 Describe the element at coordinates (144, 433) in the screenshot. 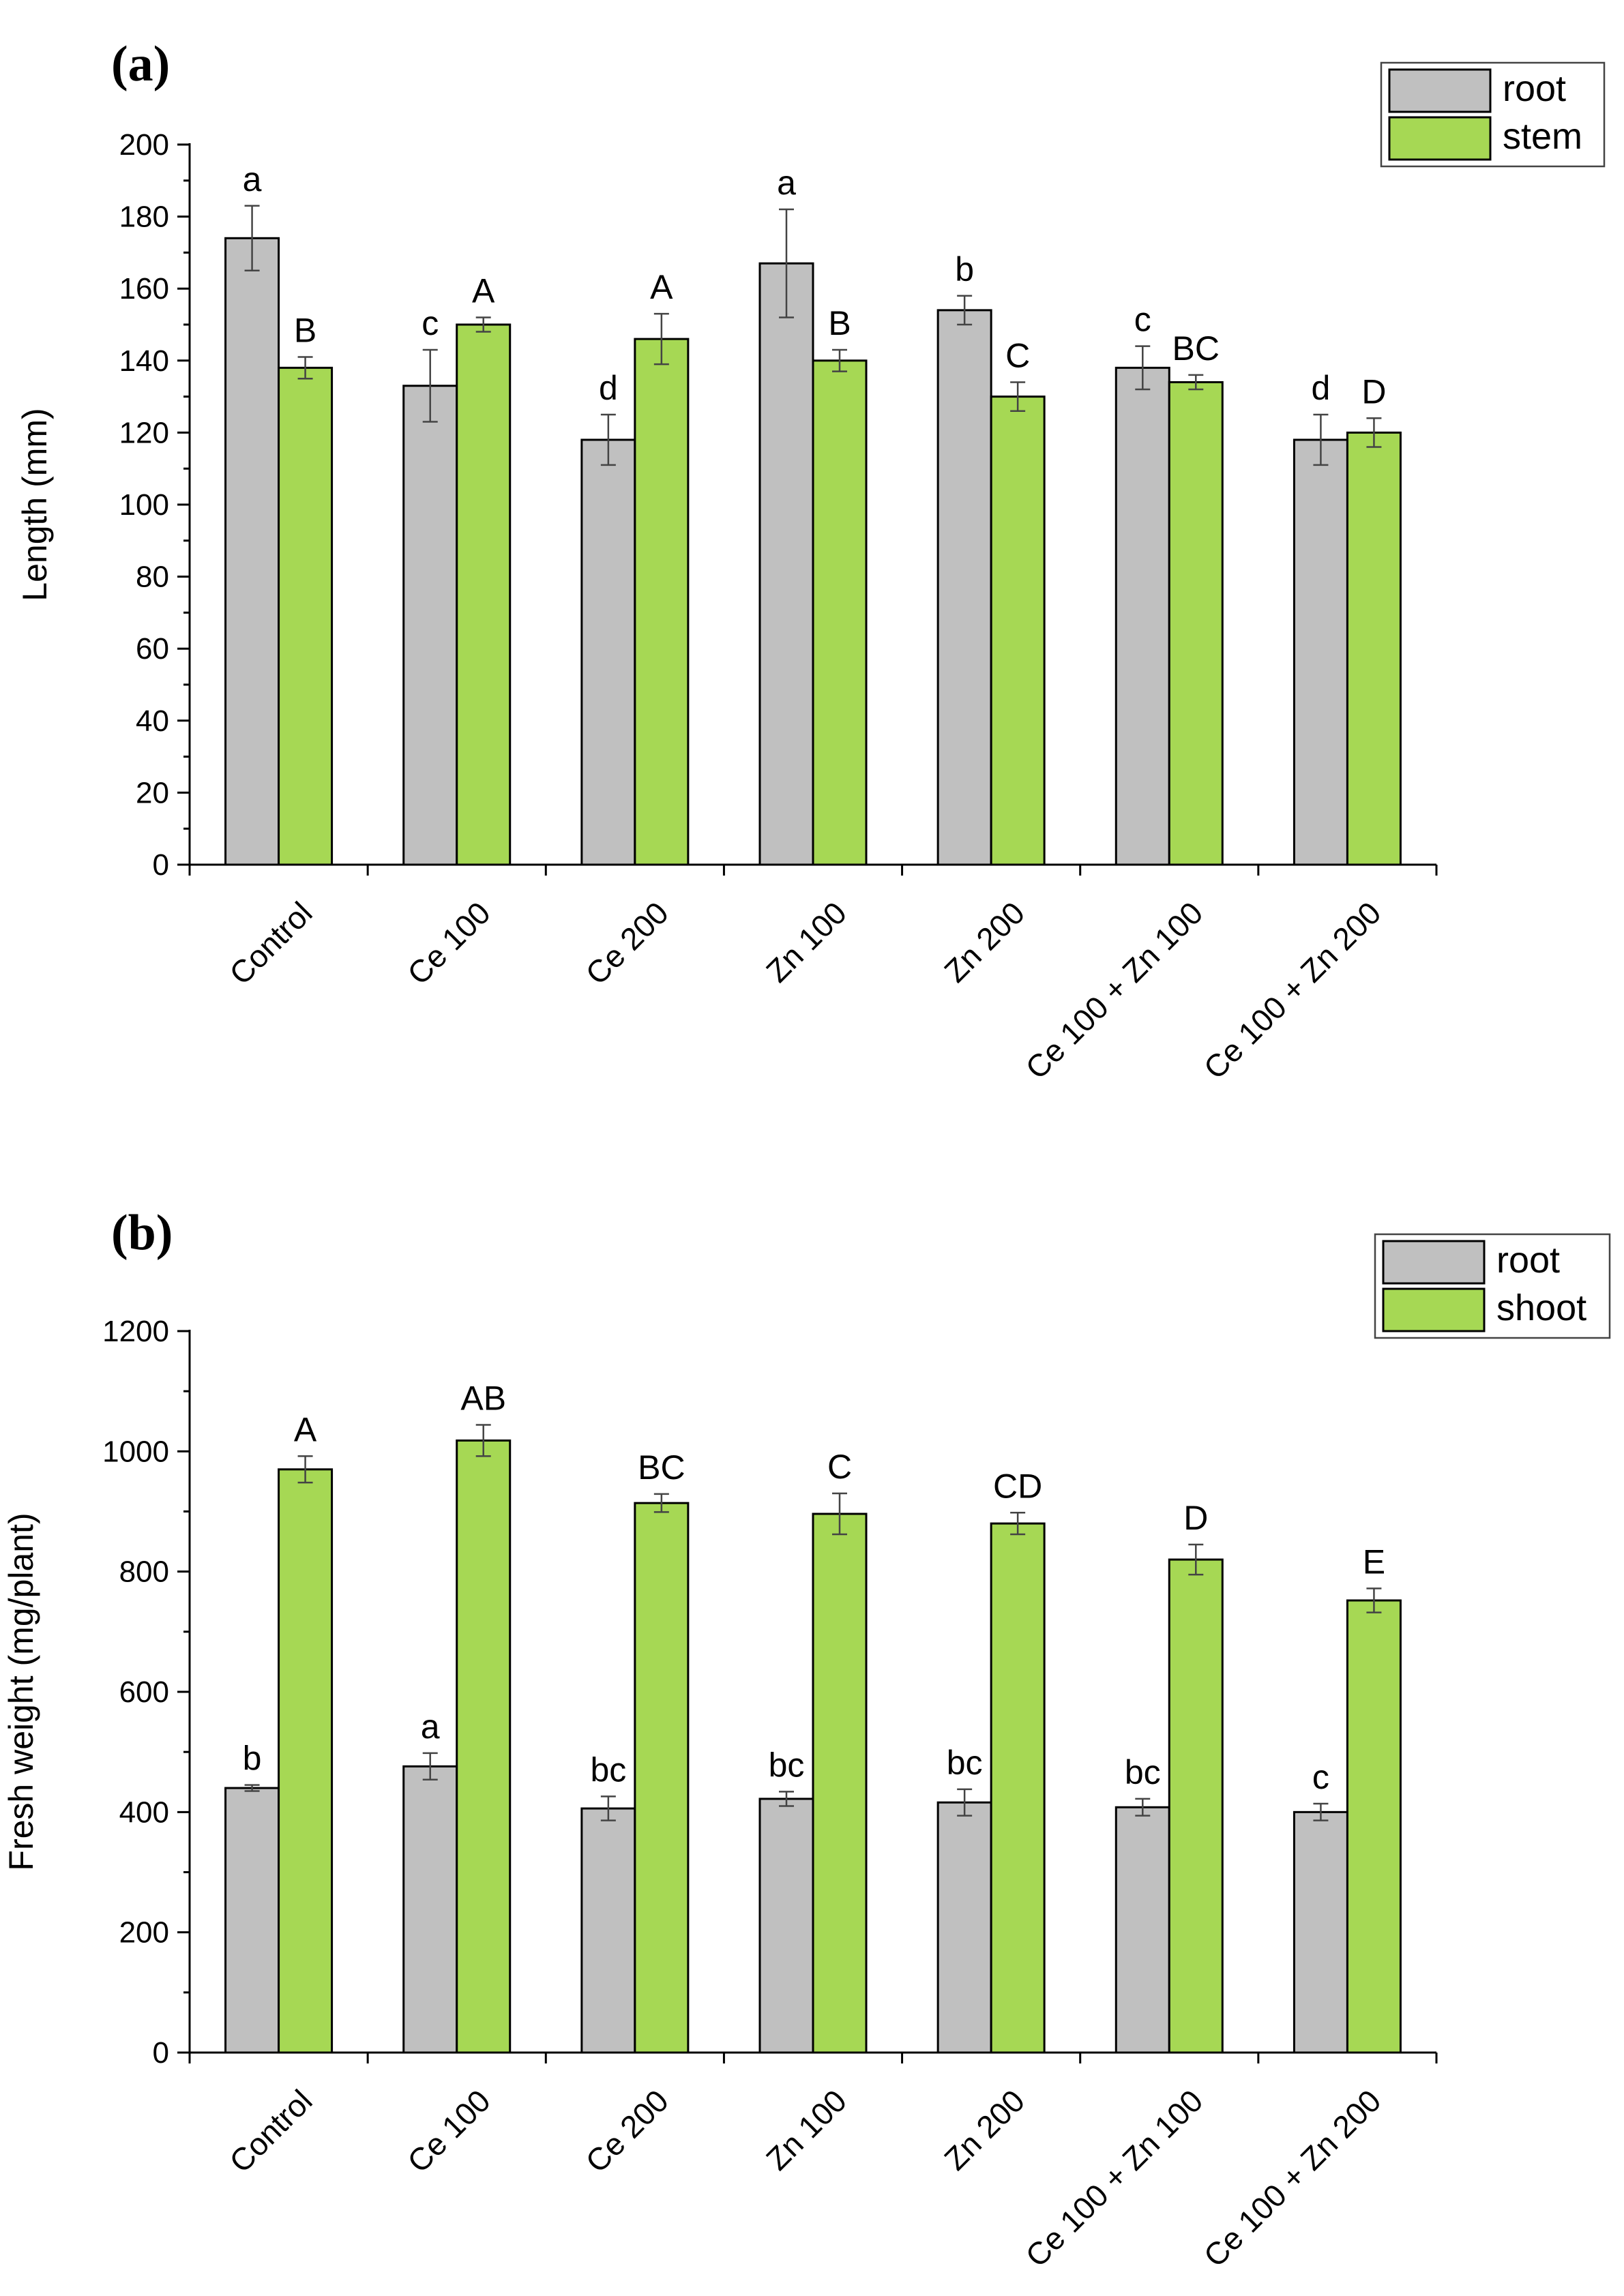

I see `y-tick-label: 120` at that location.